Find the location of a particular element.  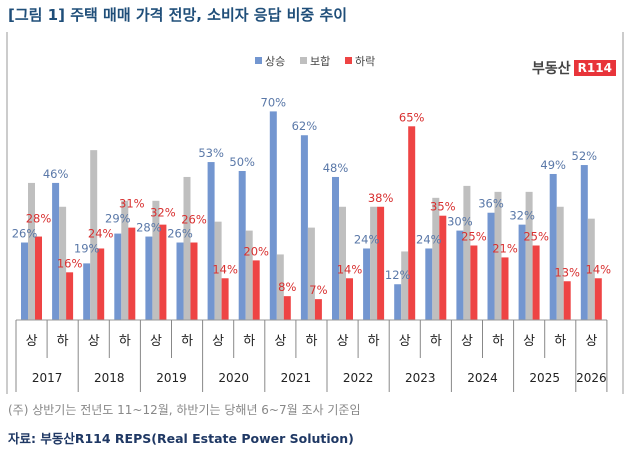

data-label: 8% is located at coordinates (287, 287).